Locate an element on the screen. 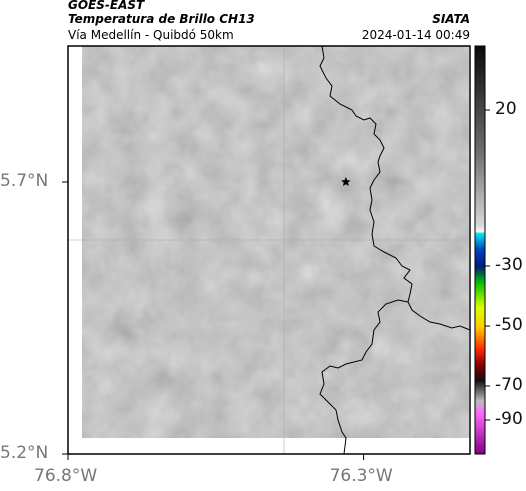 This screenshot has height=491, width=526. colorbar-ticks is located at coordinates (487, 265).